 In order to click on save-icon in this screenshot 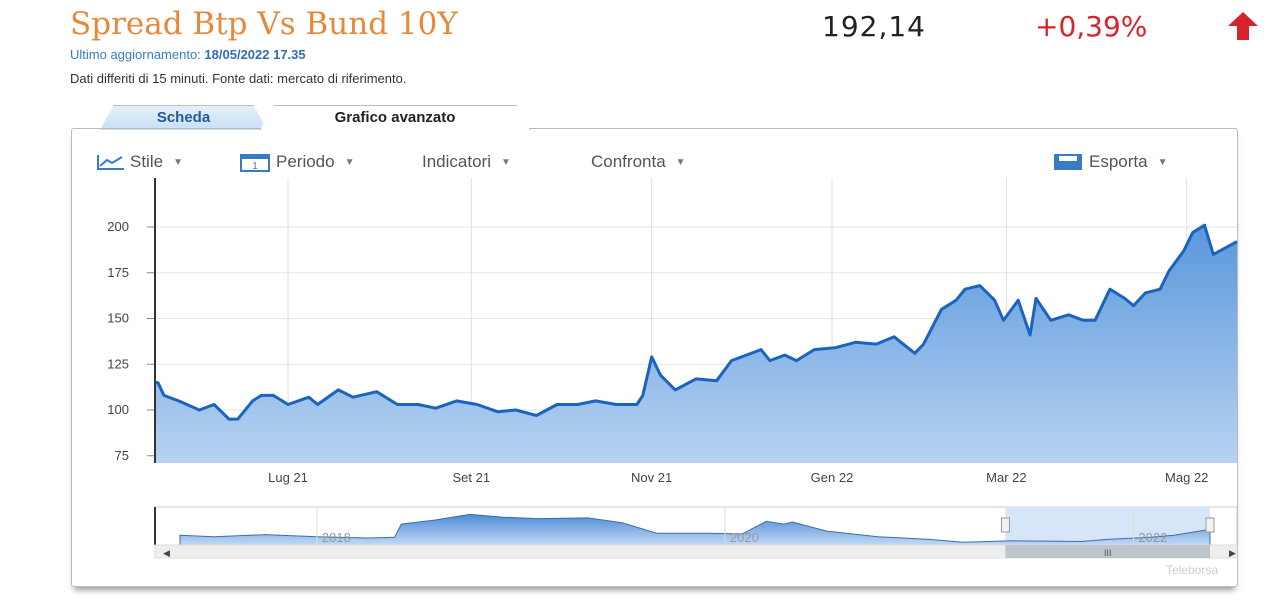, I will do `click(1068, 162)`.